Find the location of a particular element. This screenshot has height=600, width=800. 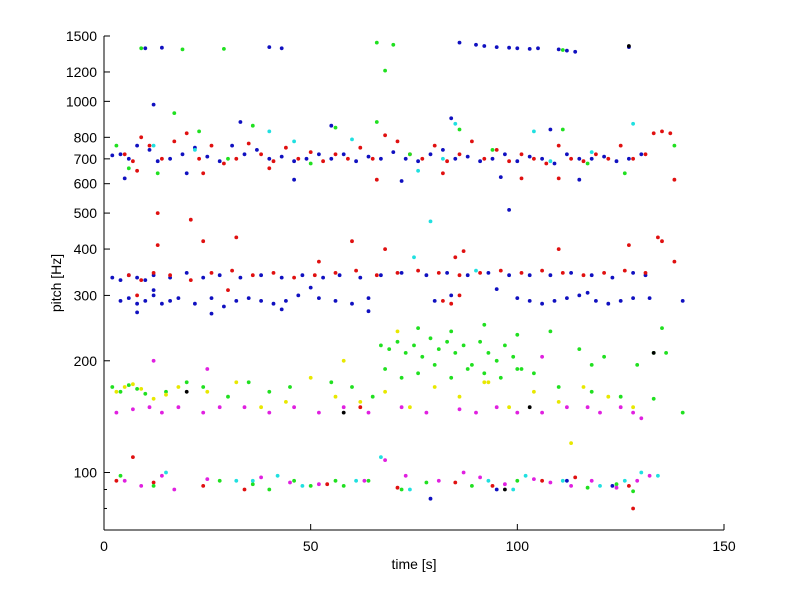

scatter-point-black is located at coordinates (629, 46).